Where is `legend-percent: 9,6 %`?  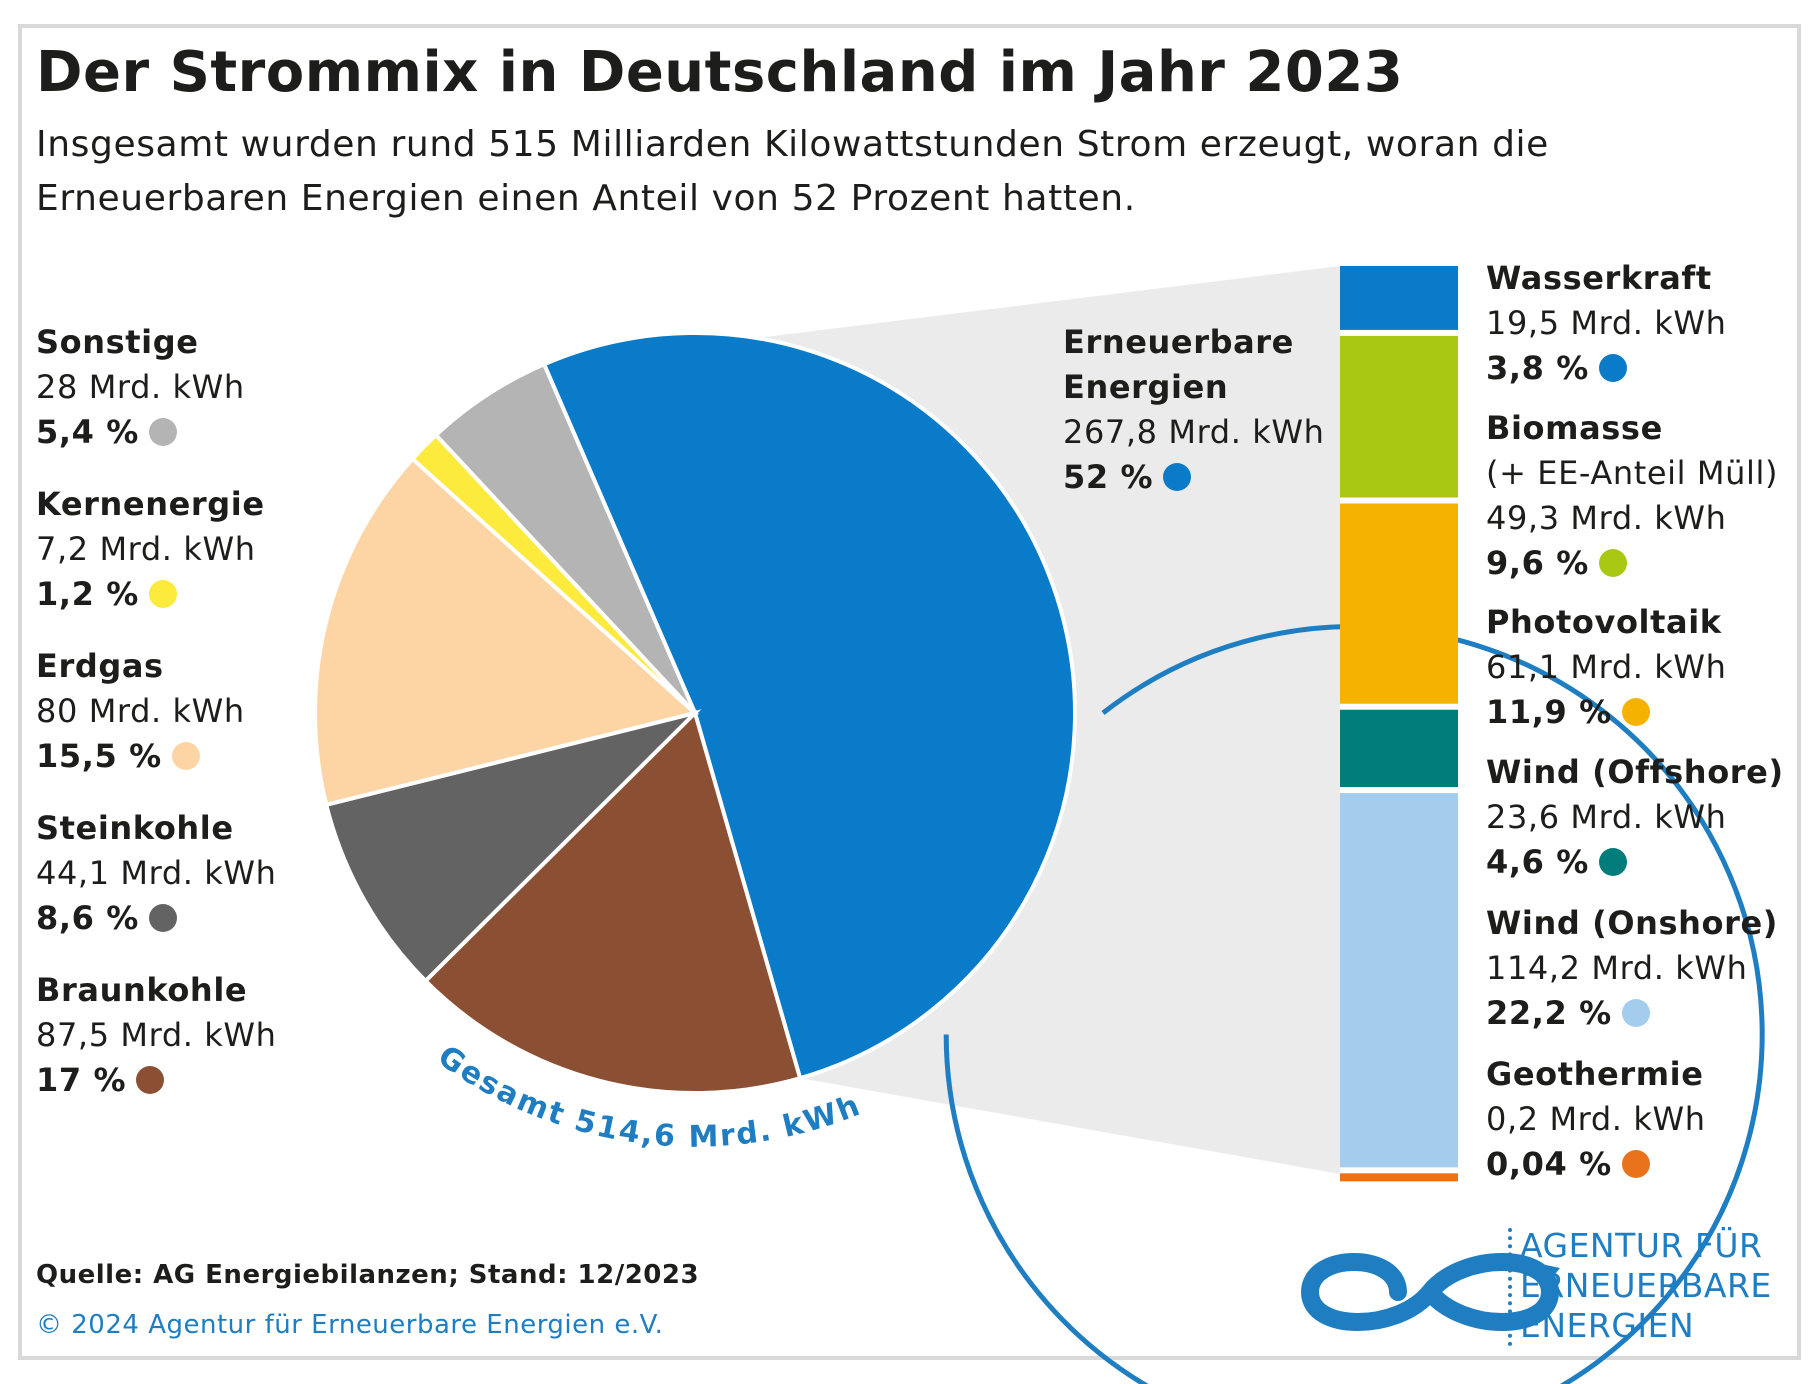
legend-percent: 9,6 % is located at coordinates (1632, 563).